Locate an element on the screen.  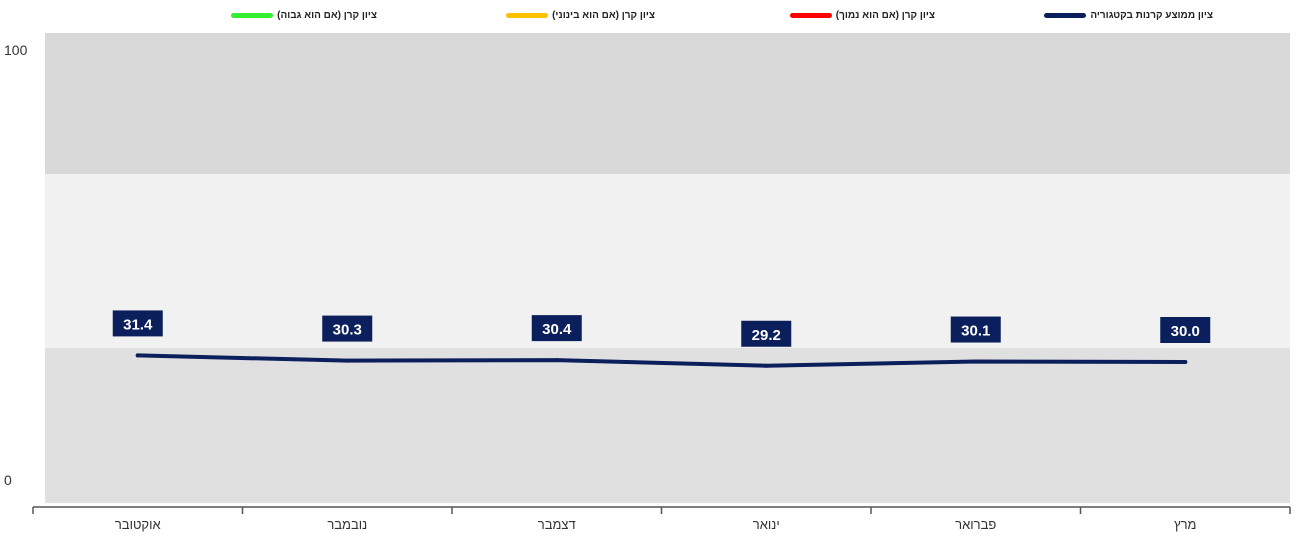
series-line is located at coordinates (661, 360).